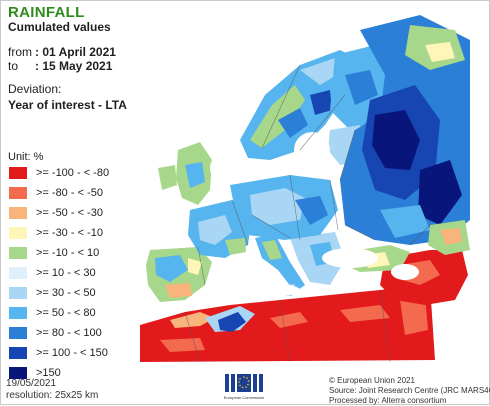 The height and width of the screenshot is (406, 490). Describe the element at coordinates (284, 207) in the screenshot. I see `central-europe-region` at that location.